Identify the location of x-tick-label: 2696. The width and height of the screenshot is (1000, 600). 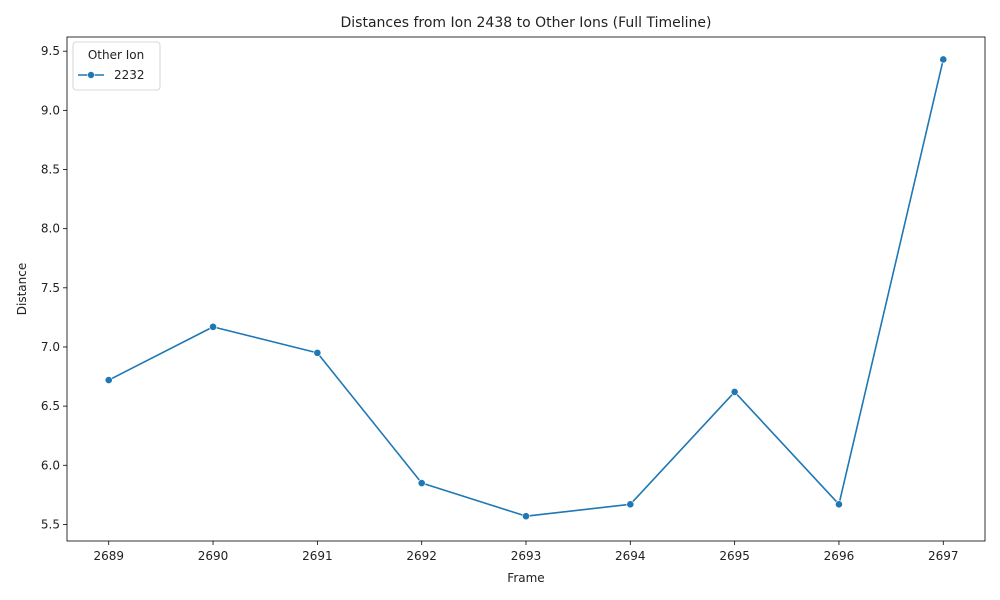
(839, 556).